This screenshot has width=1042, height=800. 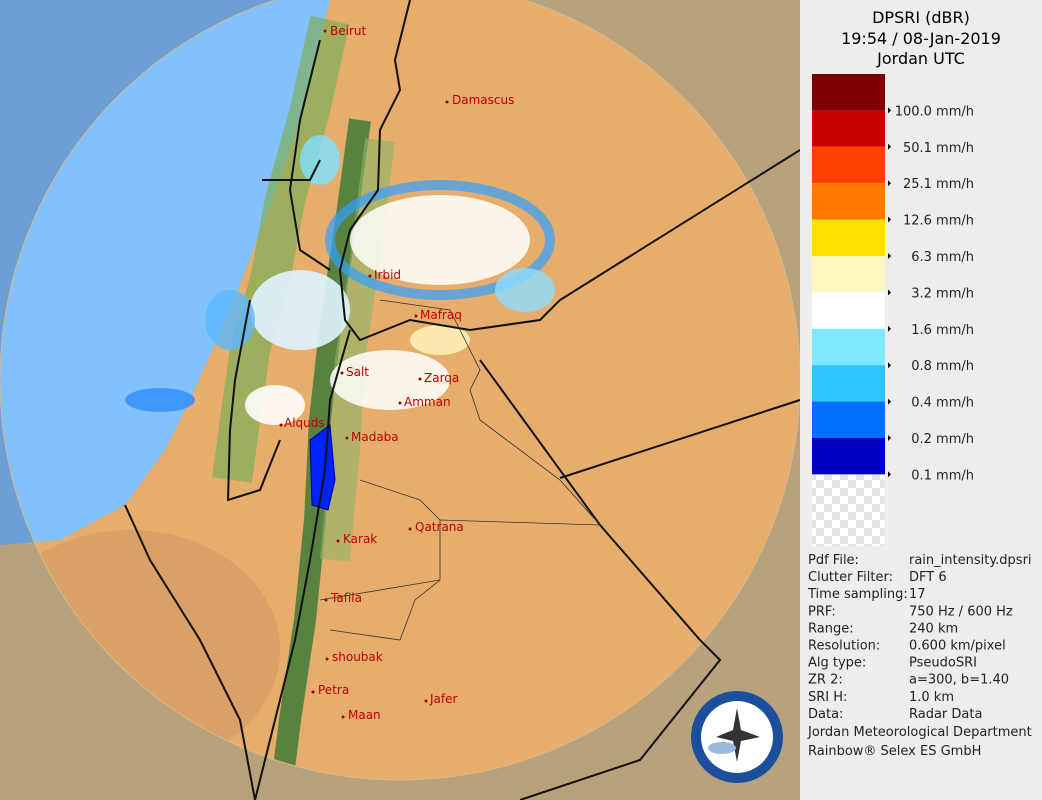 I want to click on info-value: 750 Hz / 600 Hz, so click(x=961, y=611).